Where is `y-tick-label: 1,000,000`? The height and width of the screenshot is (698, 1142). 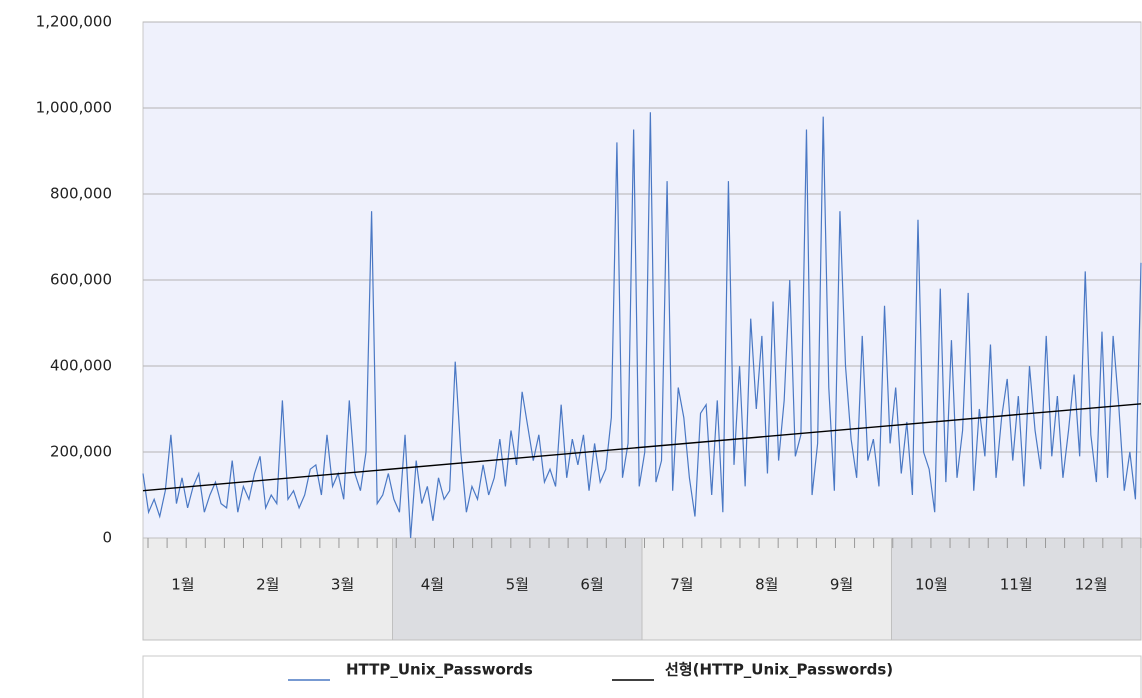 y-tick-label: 1,000,000 is located at coordinates (74, 108).